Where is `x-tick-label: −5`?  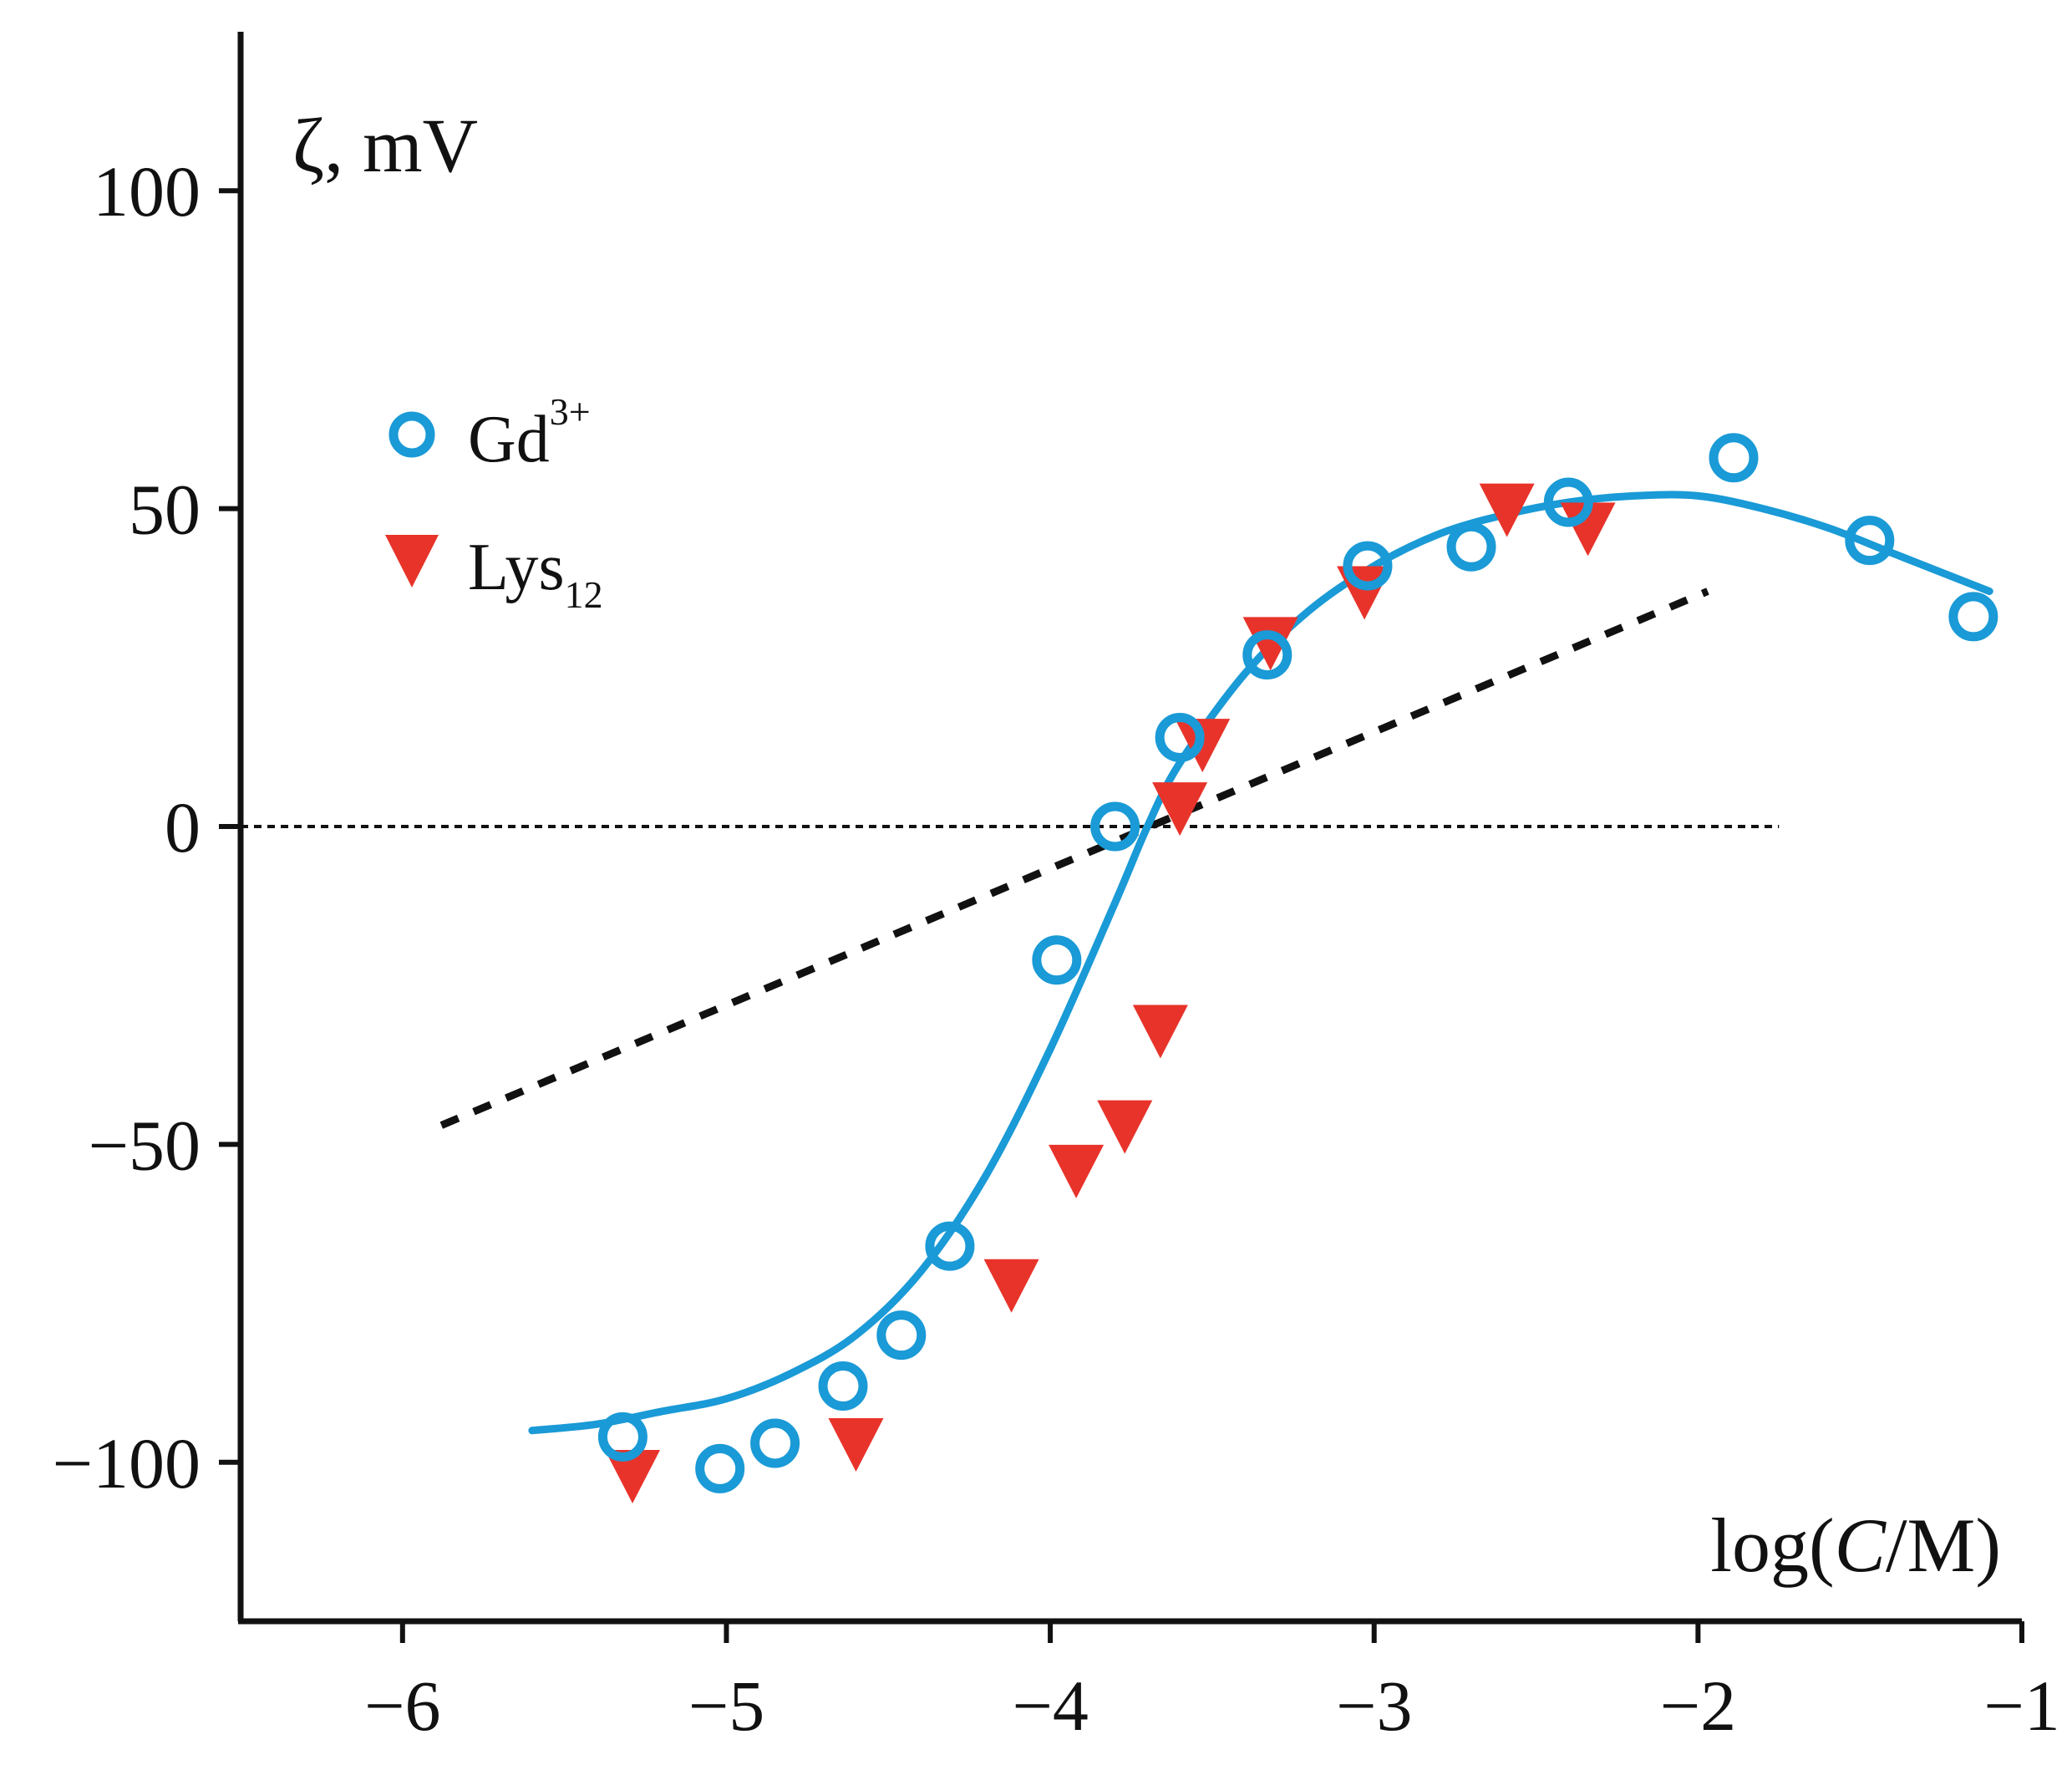
x-tick-label: −5 is located at coordinates (726, 1706).